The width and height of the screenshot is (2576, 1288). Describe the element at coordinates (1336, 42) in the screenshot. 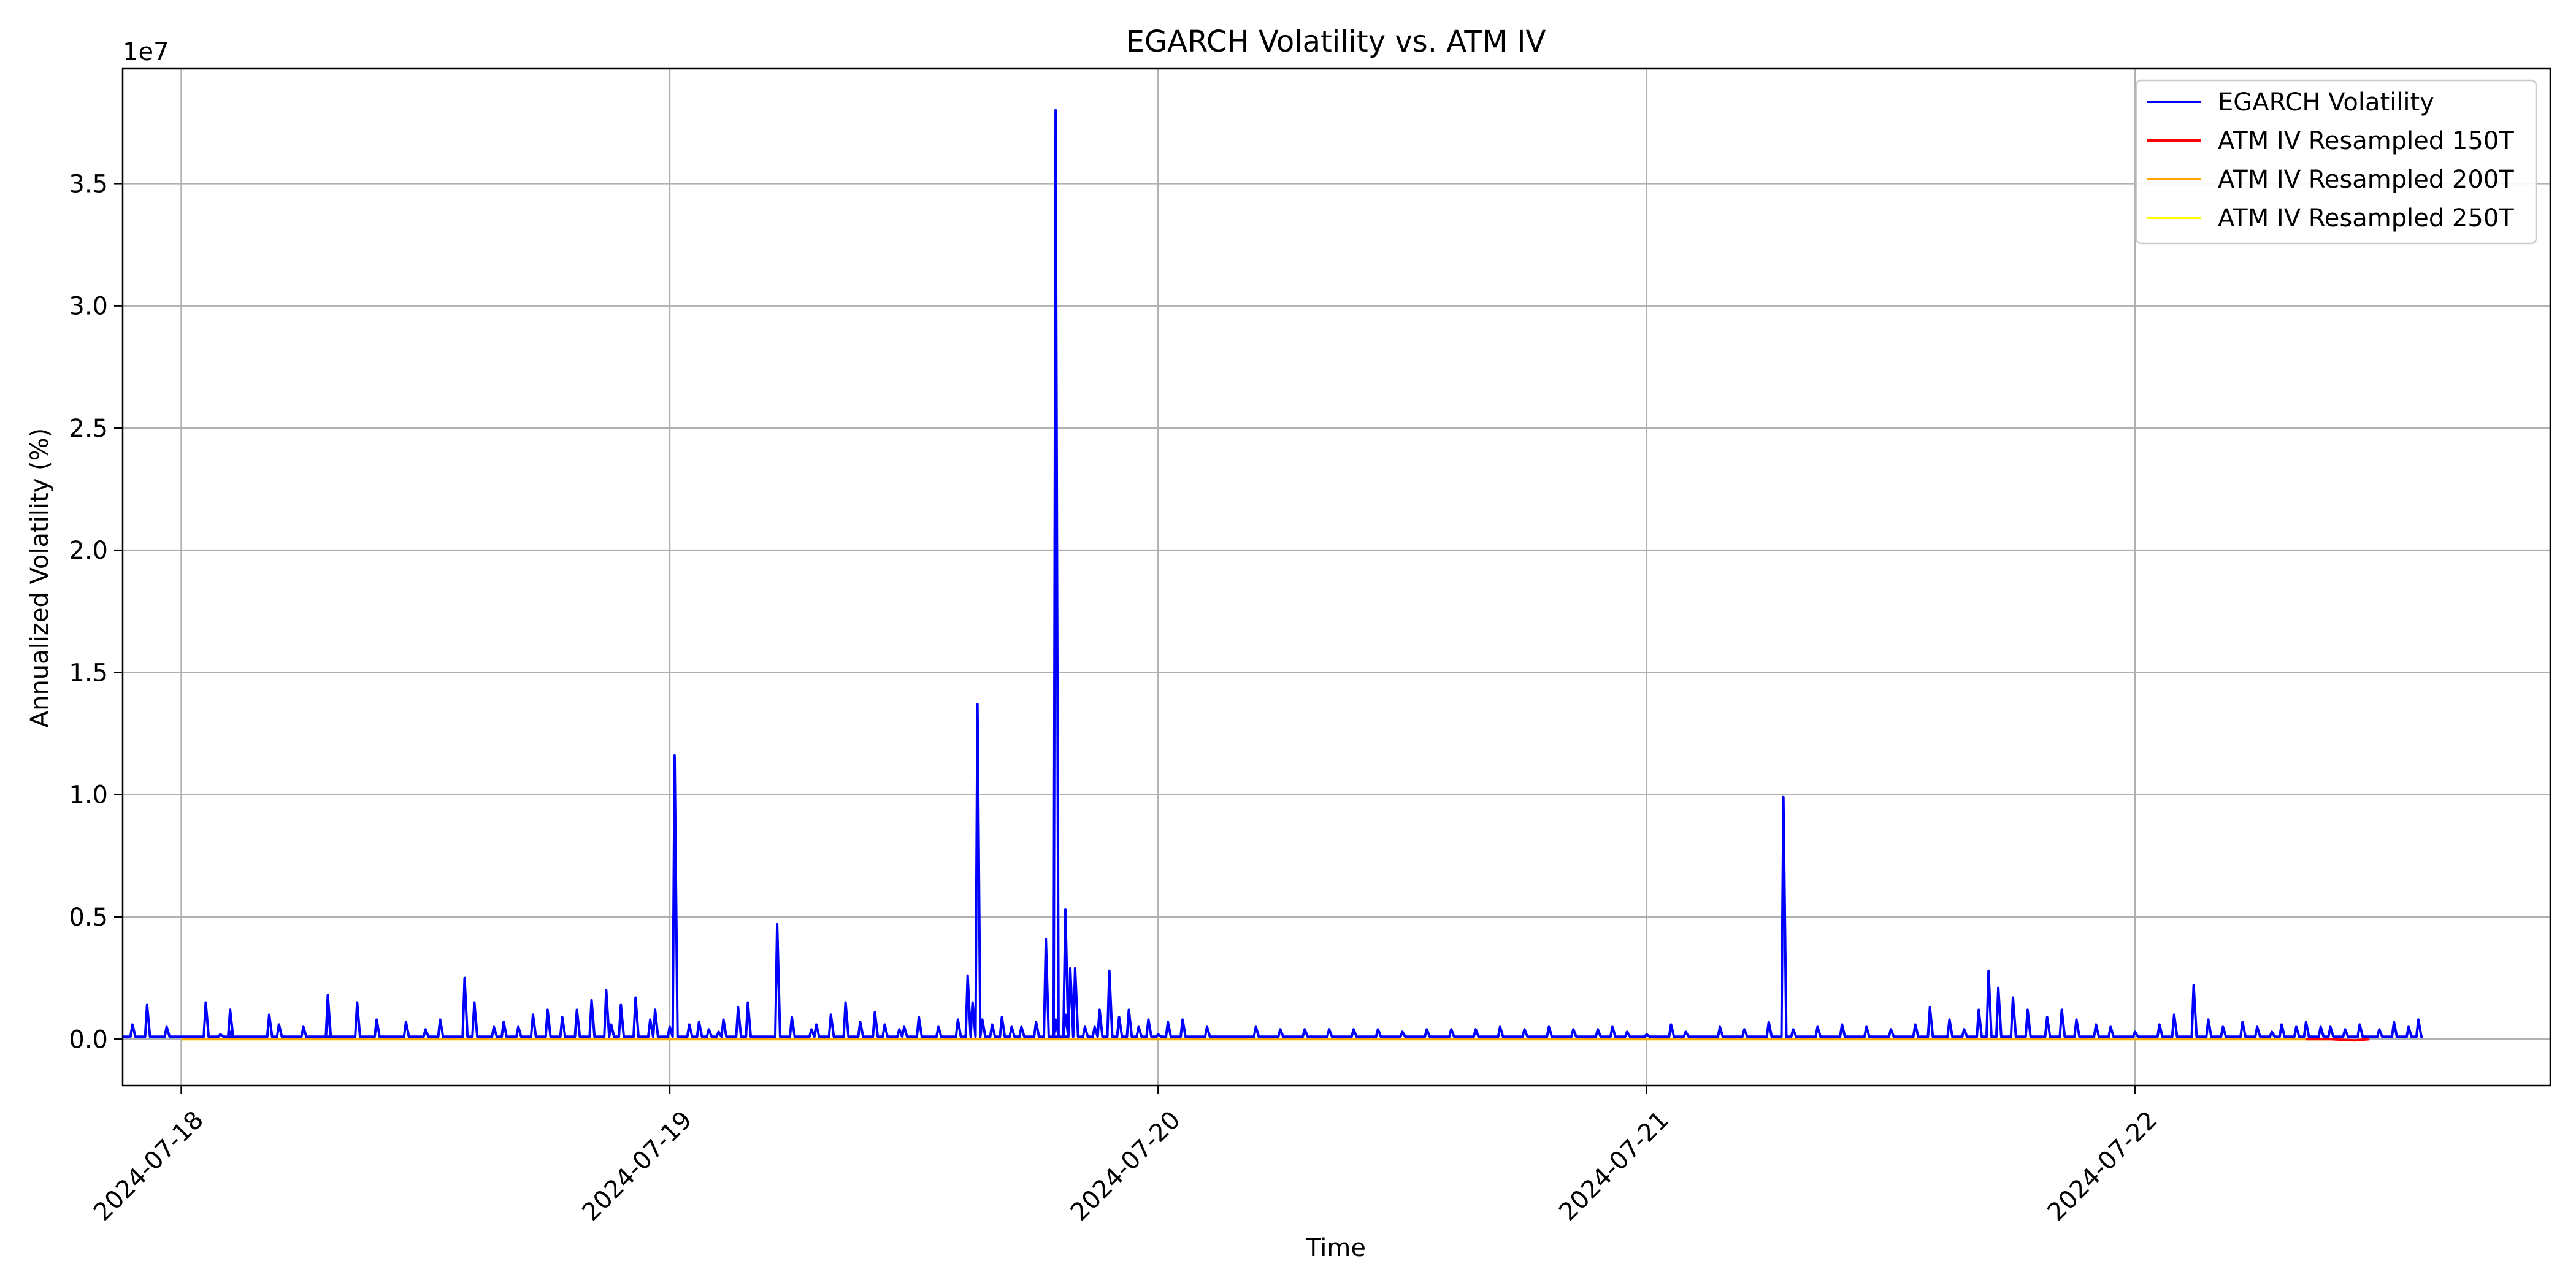

I see `chart-title: EGARCH Volatility vs. ATM IV` at that location.